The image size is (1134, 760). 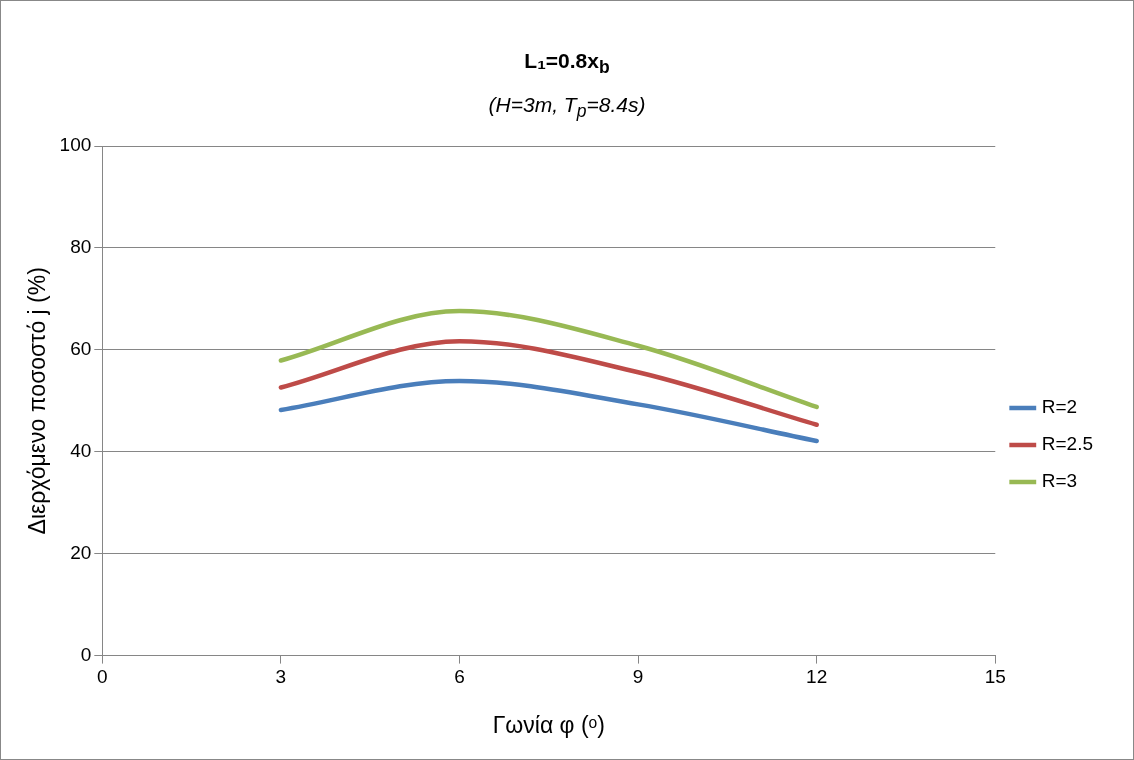 I want to click on y-tick-label: 80, so click(x=81, y=247).